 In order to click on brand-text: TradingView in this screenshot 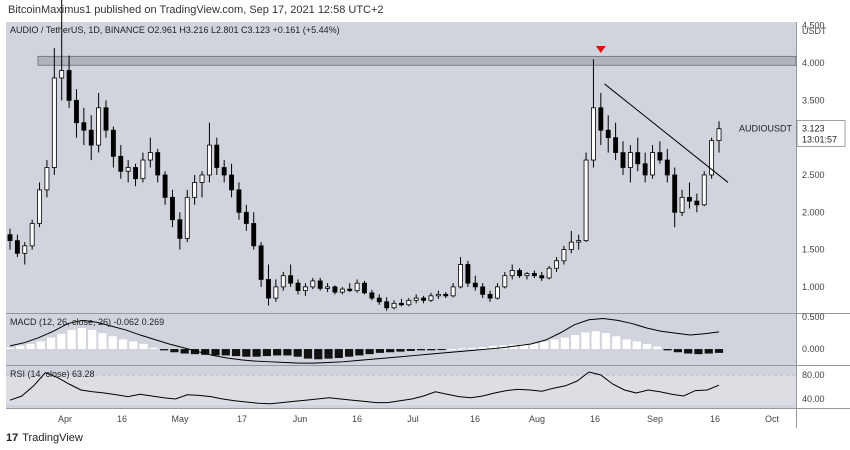, I will do `click(52, 438)`.